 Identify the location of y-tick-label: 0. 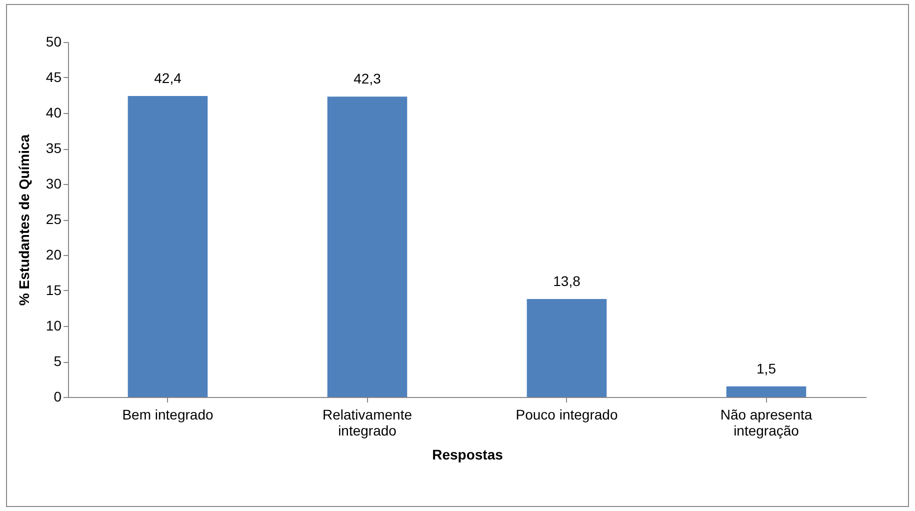
(58, 396).